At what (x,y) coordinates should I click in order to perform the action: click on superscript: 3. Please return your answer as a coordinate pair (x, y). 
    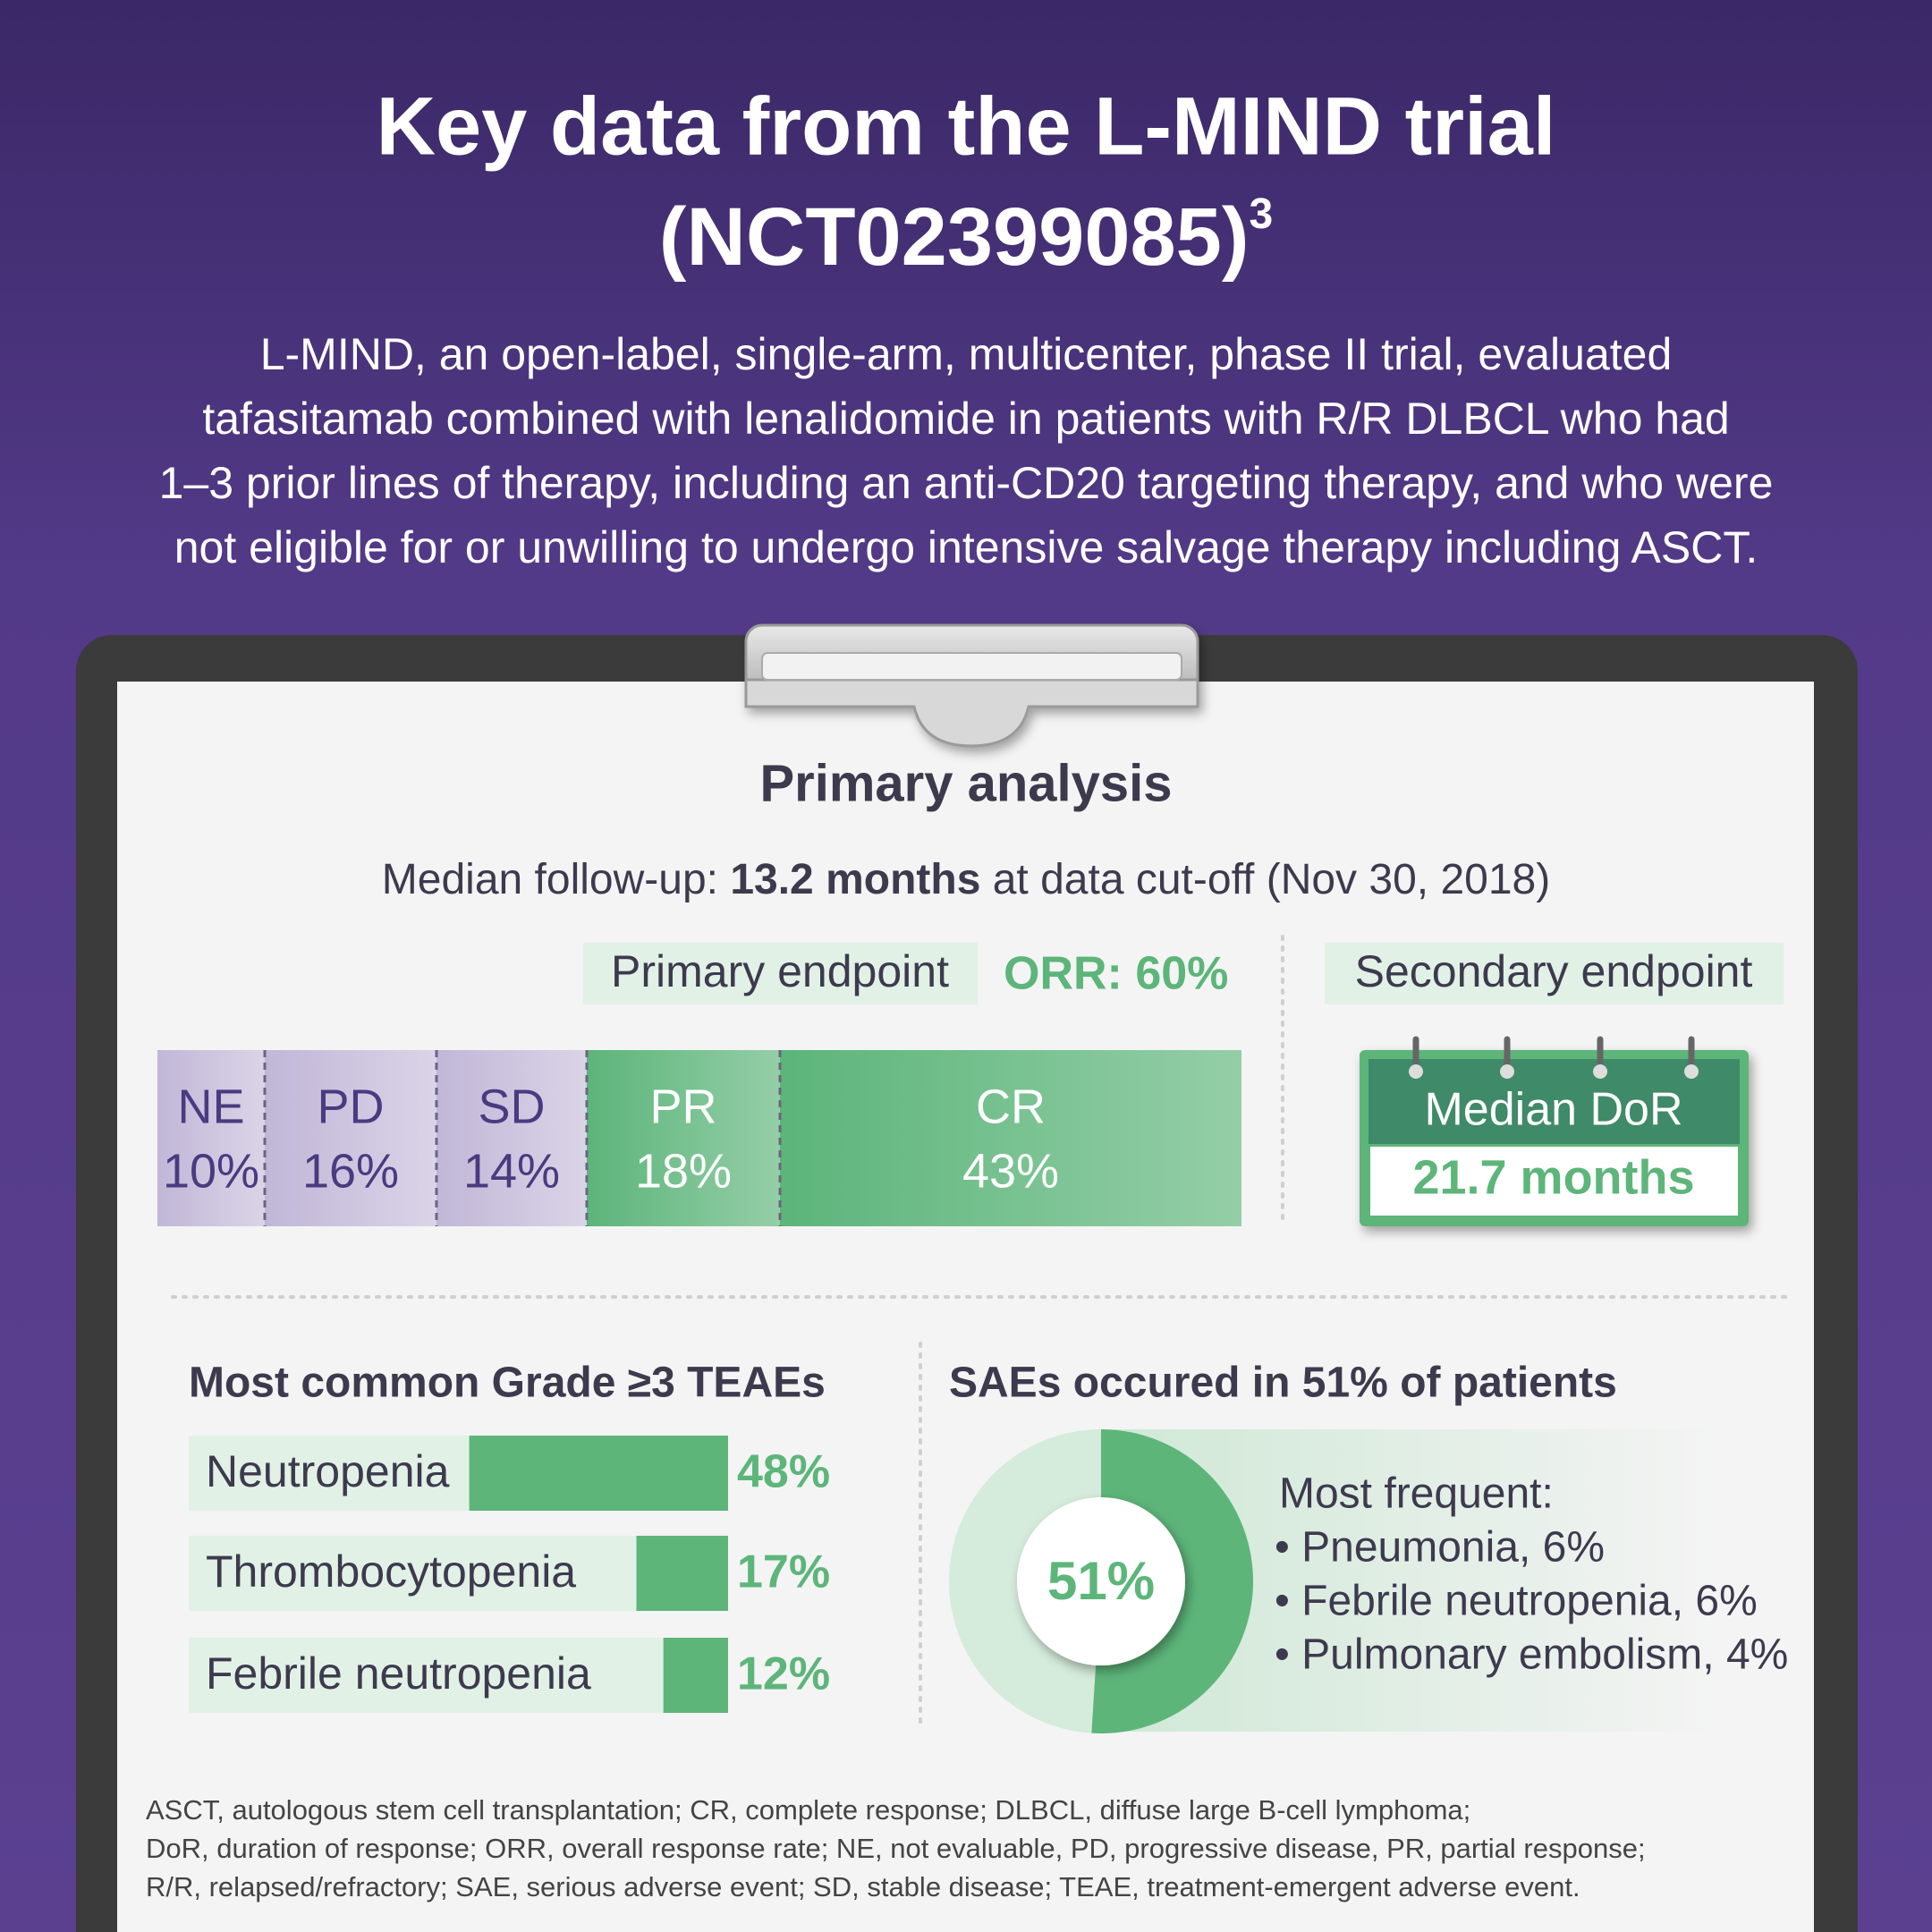
    Looking at the image, I should click on (1261, 214).